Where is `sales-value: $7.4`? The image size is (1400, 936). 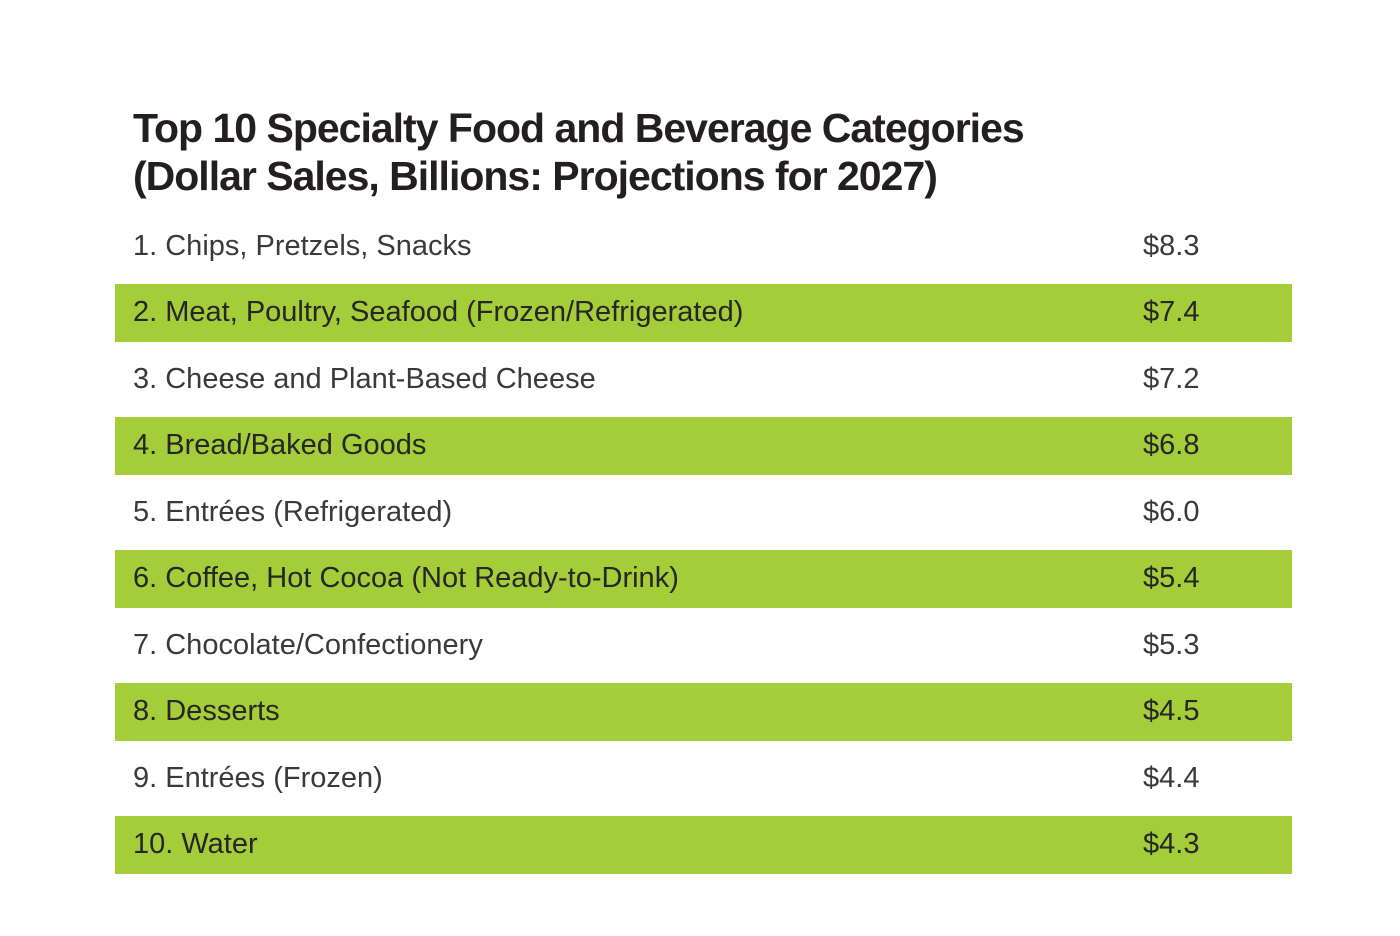
sales-value: $7.4 is located at coordinates (1171, 312).